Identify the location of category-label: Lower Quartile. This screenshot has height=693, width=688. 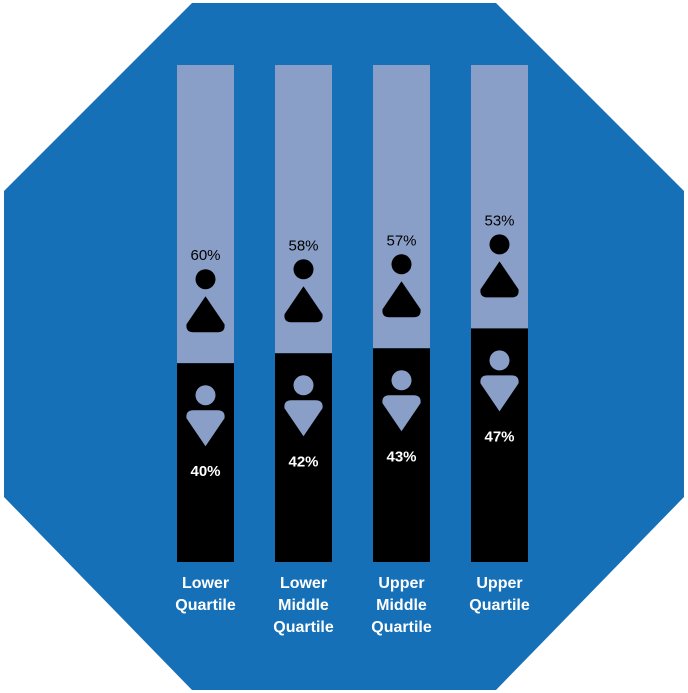
(205, 594).